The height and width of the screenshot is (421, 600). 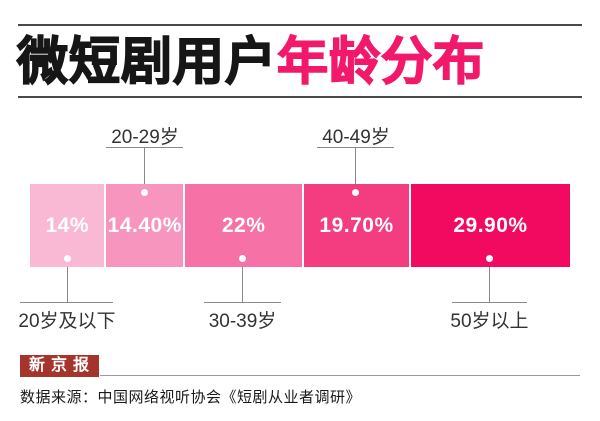 What do you see at coordinates (147, 61) in the screenshot?
I see `title-black-part: 微短剧用户` at bounding box center [147, 61].